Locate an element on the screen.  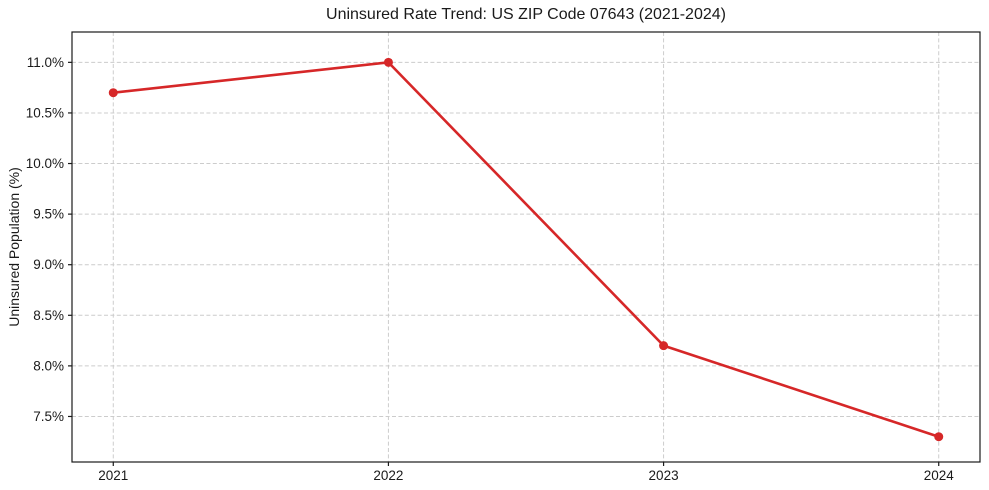
x-tick-label: 2023 is located at coordinates (664, 475).